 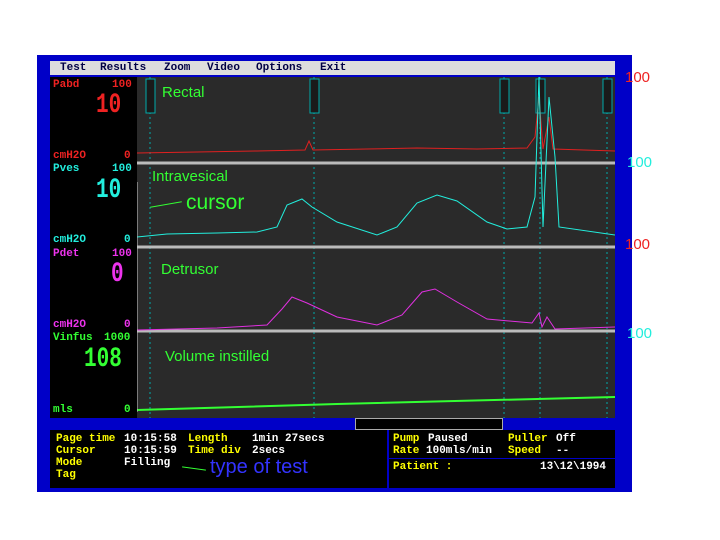 What do you see at coordinates (73, 68) in the screenshot?
I see `menu-item: Test` at bounding box center [73, 68].